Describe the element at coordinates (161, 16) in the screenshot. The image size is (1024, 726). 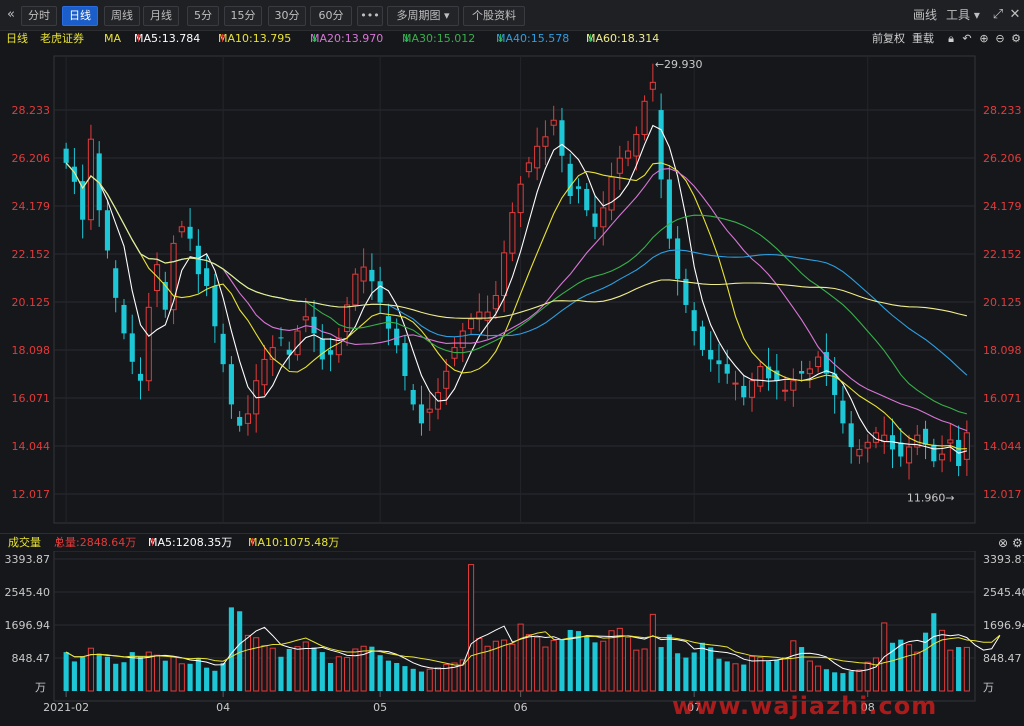
I see `tab-period-3: 月线` at that location.